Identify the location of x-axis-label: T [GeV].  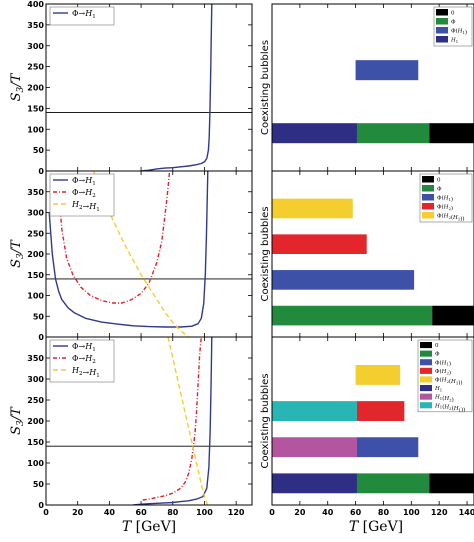
(149, 527).